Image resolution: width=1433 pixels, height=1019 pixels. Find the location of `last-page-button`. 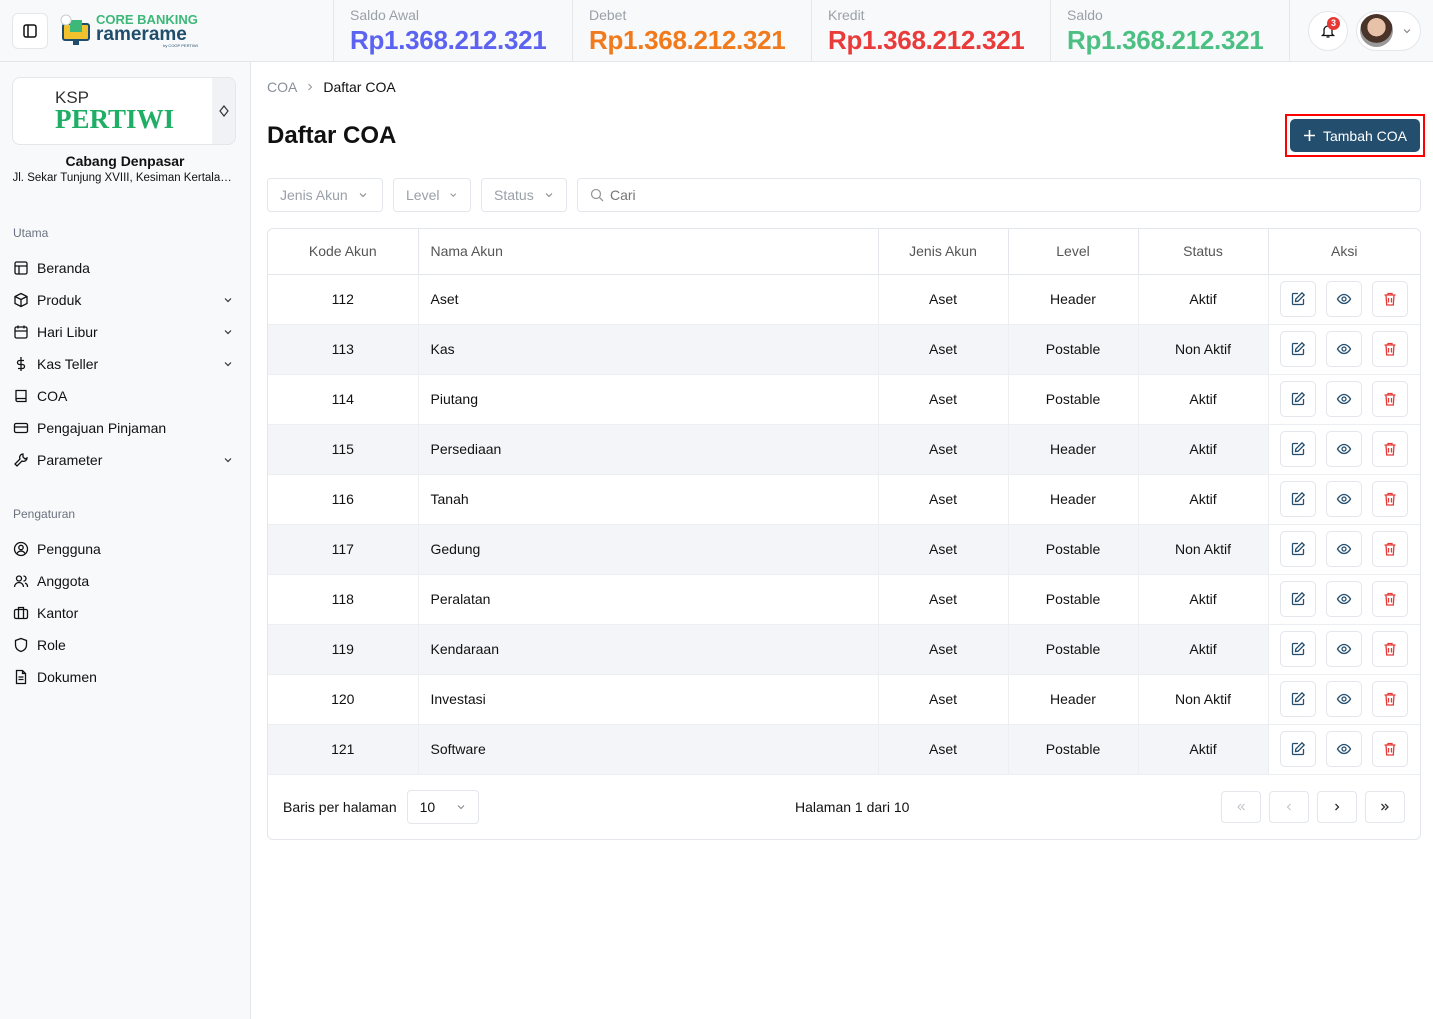

last-page-button is located at coordinates (1385, 806).